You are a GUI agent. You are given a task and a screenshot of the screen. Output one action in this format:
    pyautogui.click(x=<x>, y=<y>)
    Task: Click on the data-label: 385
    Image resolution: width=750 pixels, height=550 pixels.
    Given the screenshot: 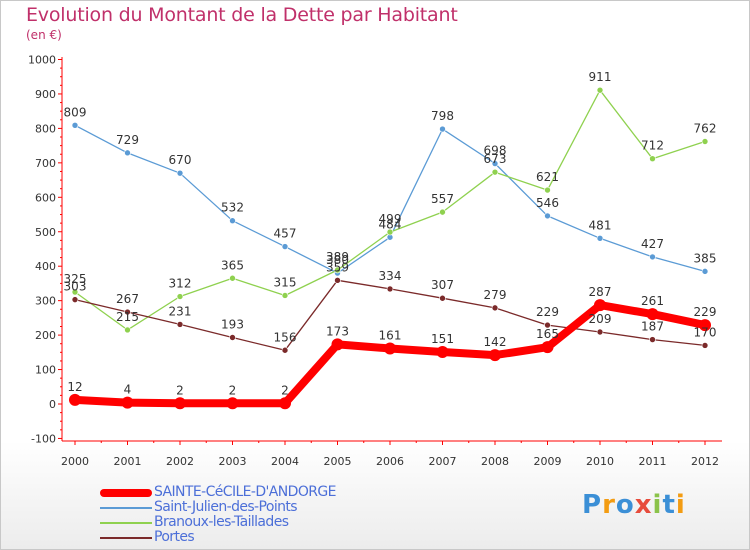 What is the action you would take?
    pyautogui.click(x=705, y=258)
    